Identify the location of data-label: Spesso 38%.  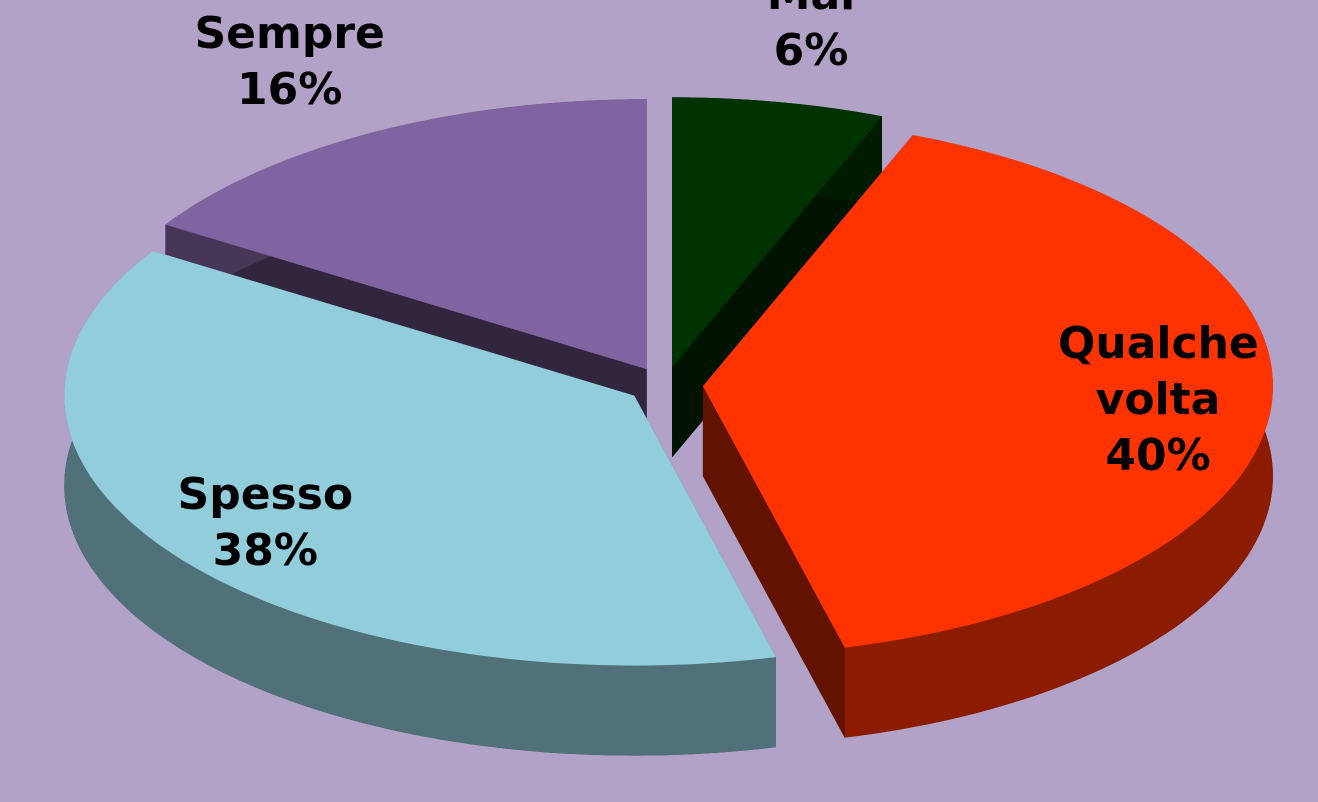
(265, 523).